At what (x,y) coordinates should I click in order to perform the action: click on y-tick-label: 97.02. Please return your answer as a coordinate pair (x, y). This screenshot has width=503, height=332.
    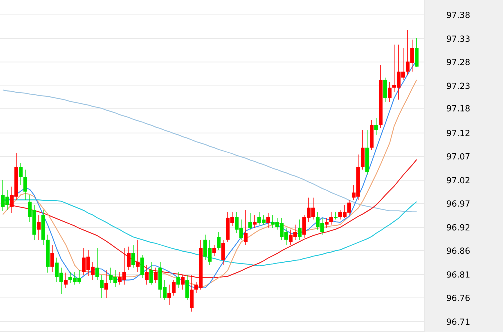
    Looking at the image, I should click on (458, 180).